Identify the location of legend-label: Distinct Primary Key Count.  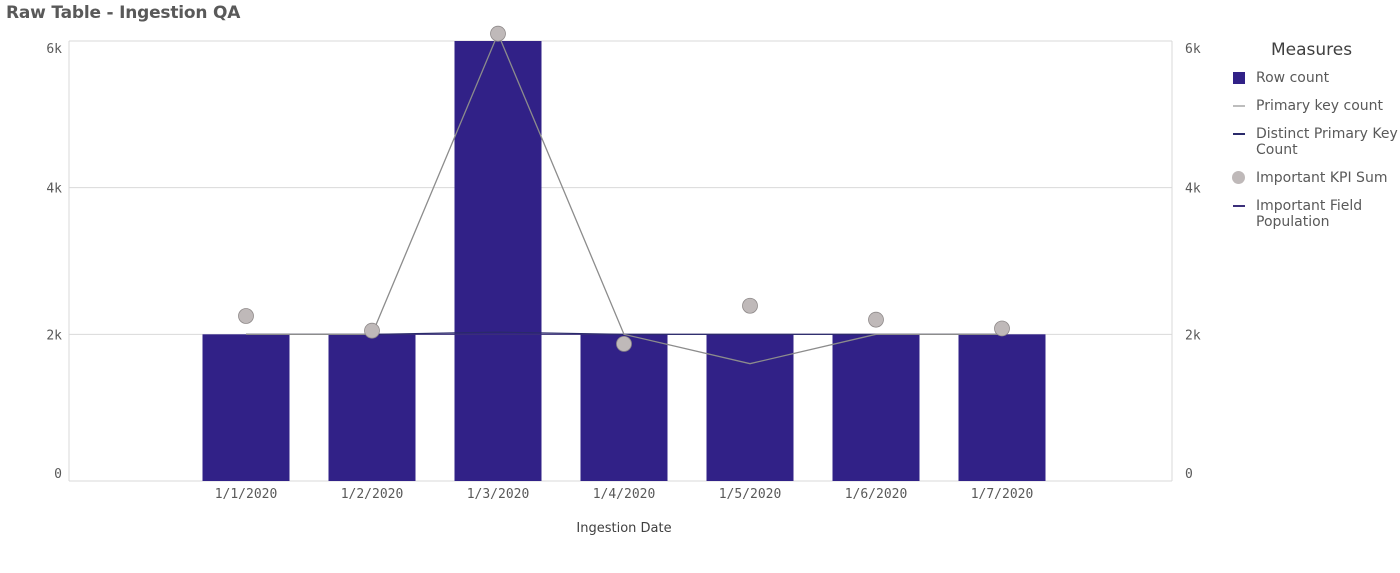
(1327, 142).